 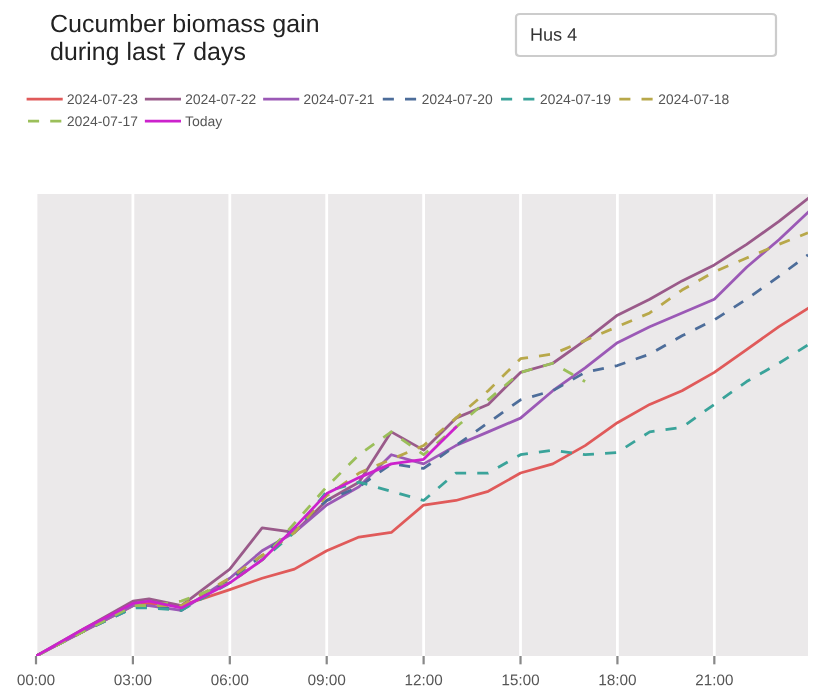 I want to click on chart-title: Cucumber biomass gain during last 7 days, so click(x=184, y=40).